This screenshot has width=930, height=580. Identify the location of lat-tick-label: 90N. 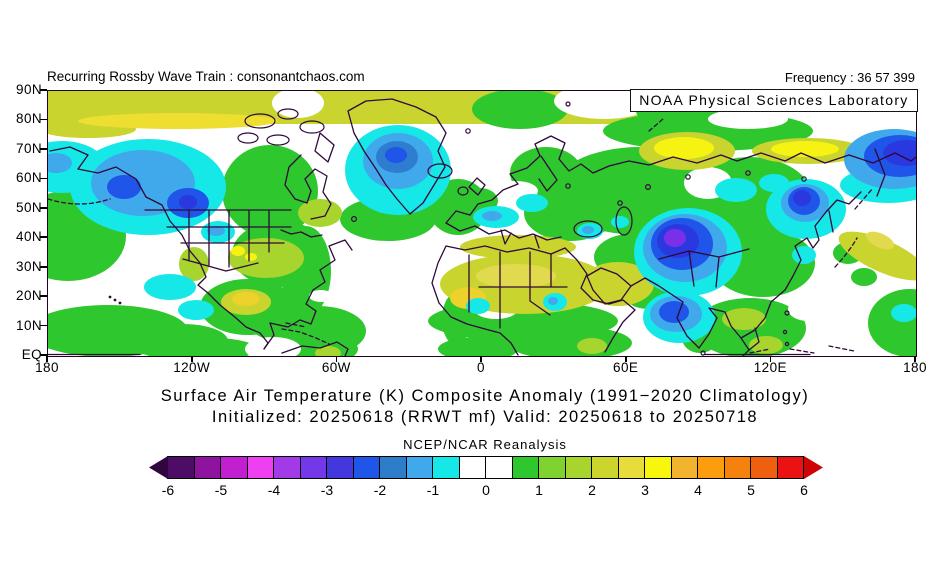
(29, 89).